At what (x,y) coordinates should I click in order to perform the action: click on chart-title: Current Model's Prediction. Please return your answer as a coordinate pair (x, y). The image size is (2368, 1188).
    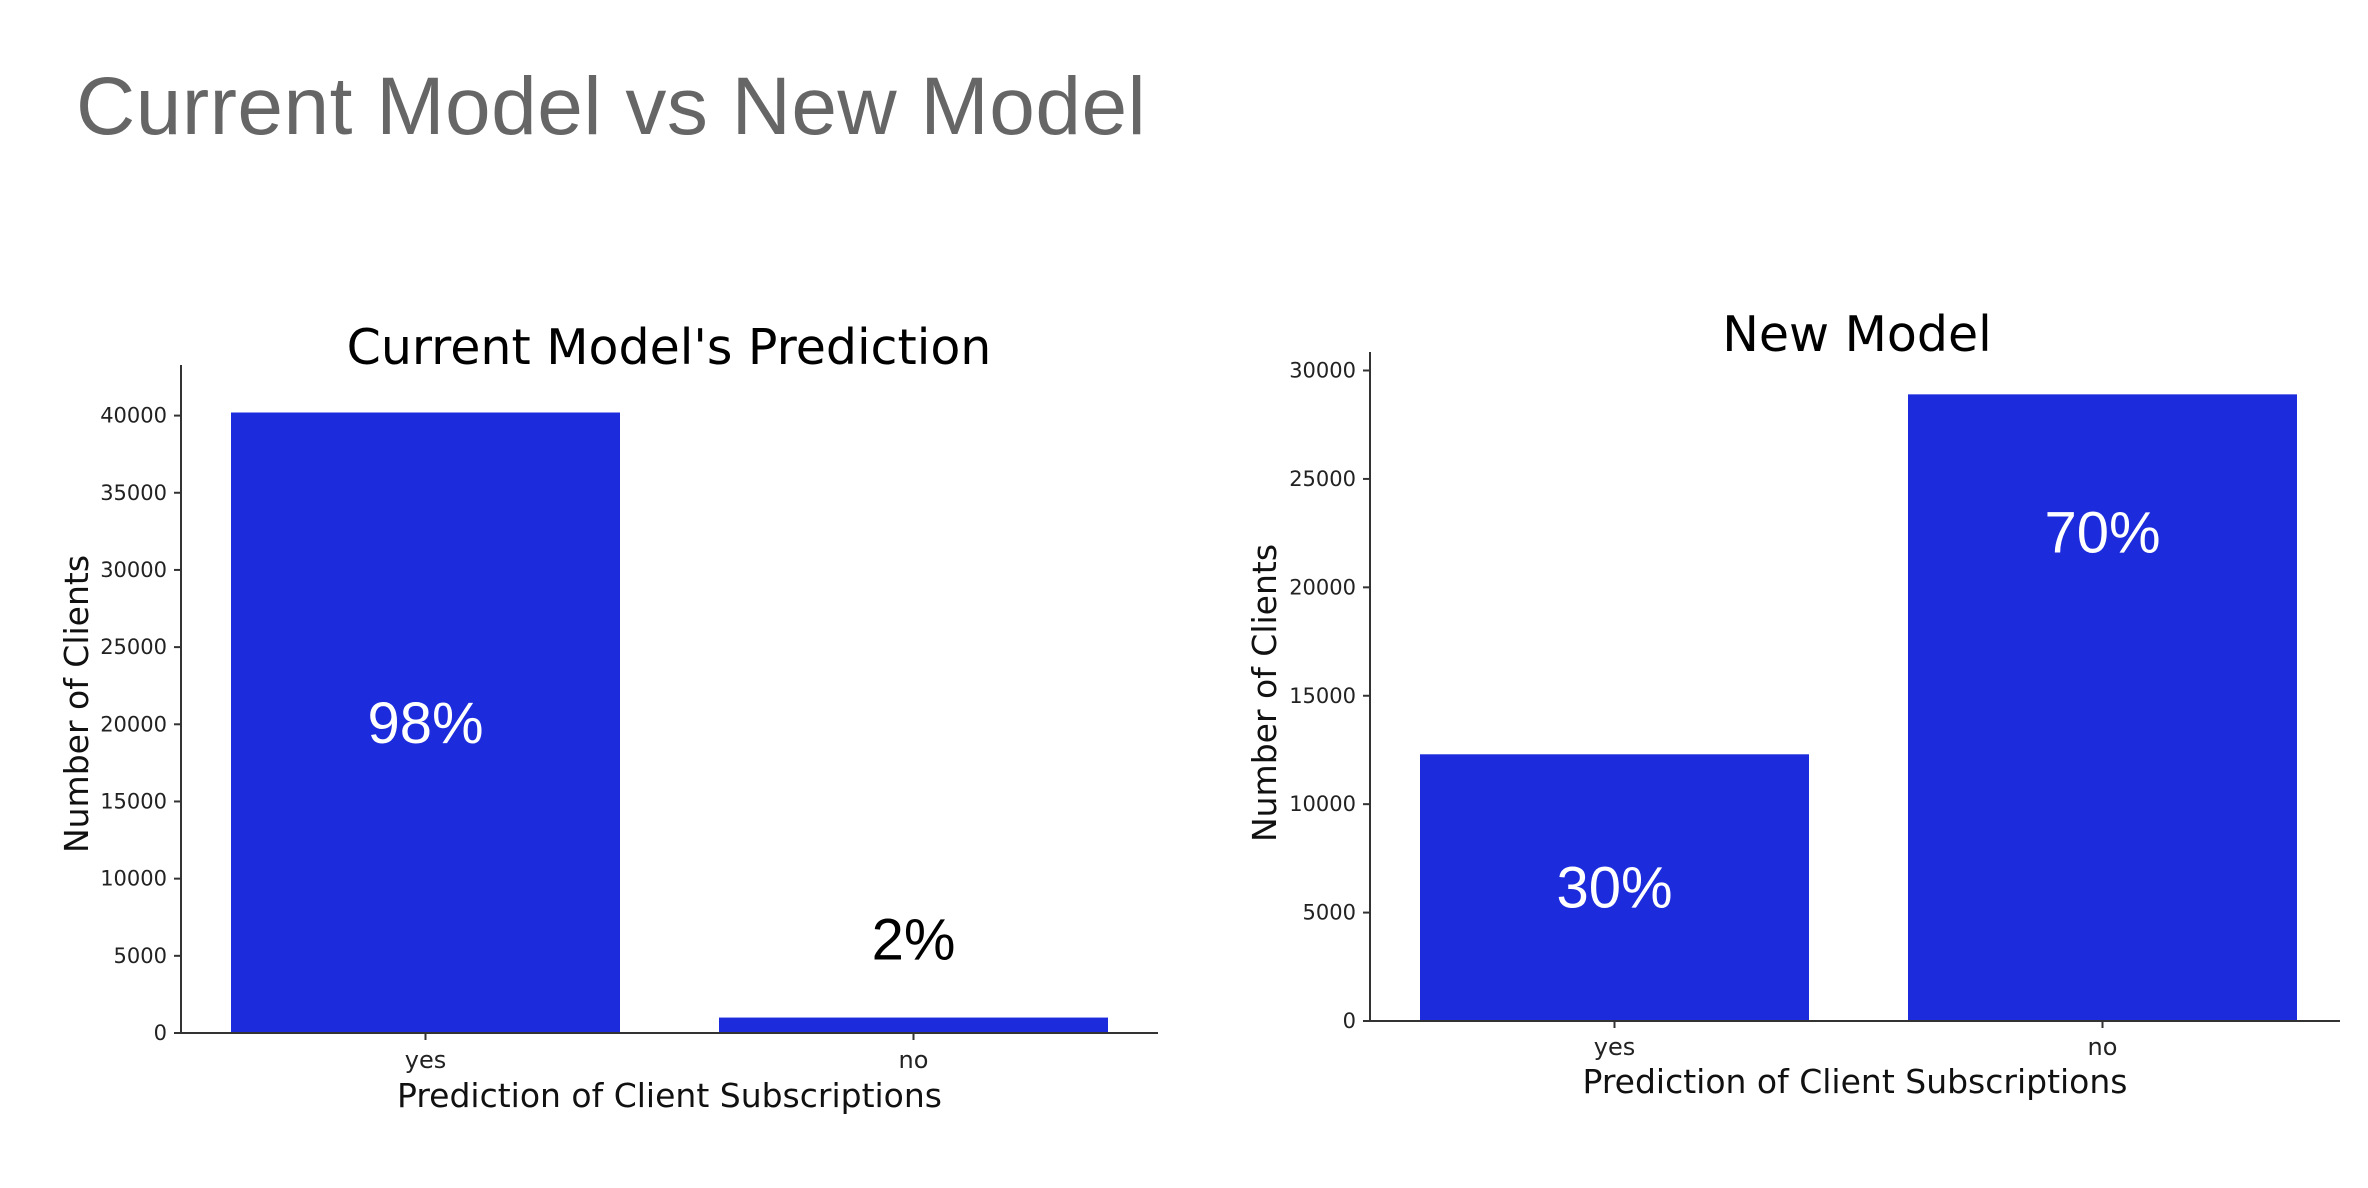
    Looking at the image, I should click on (669, 347).